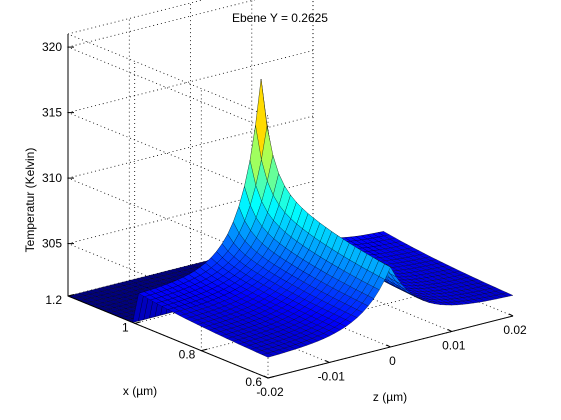 This screenshot has height=420, width=561. Describe the element at coordinates (187, 355) in the screenshot. I see `x-tick-label: 0.8` at that location.